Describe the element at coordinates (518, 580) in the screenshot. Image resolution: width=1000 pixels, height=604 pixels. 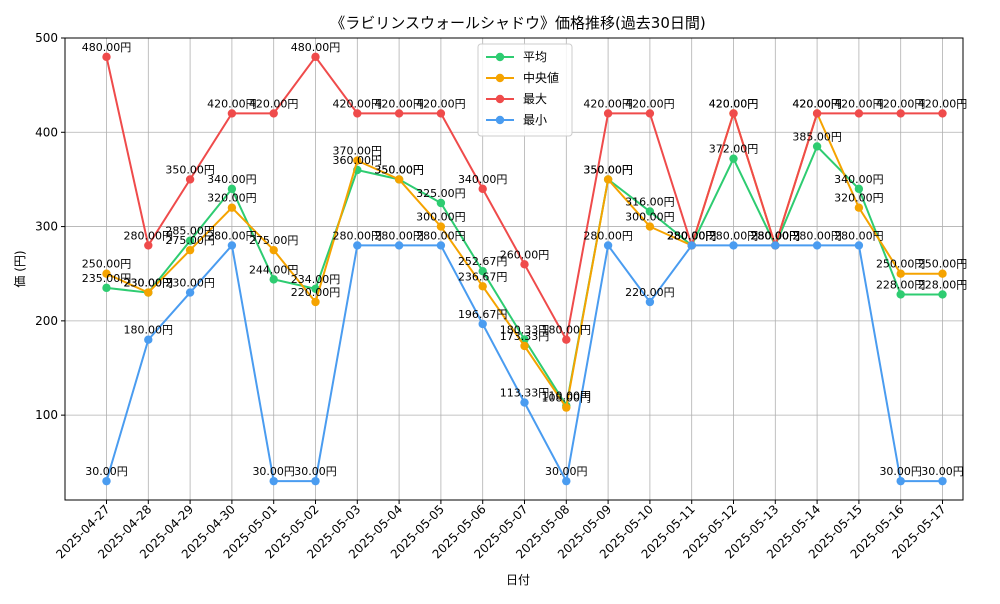
I see `x-axis-label: 日付` at that location.